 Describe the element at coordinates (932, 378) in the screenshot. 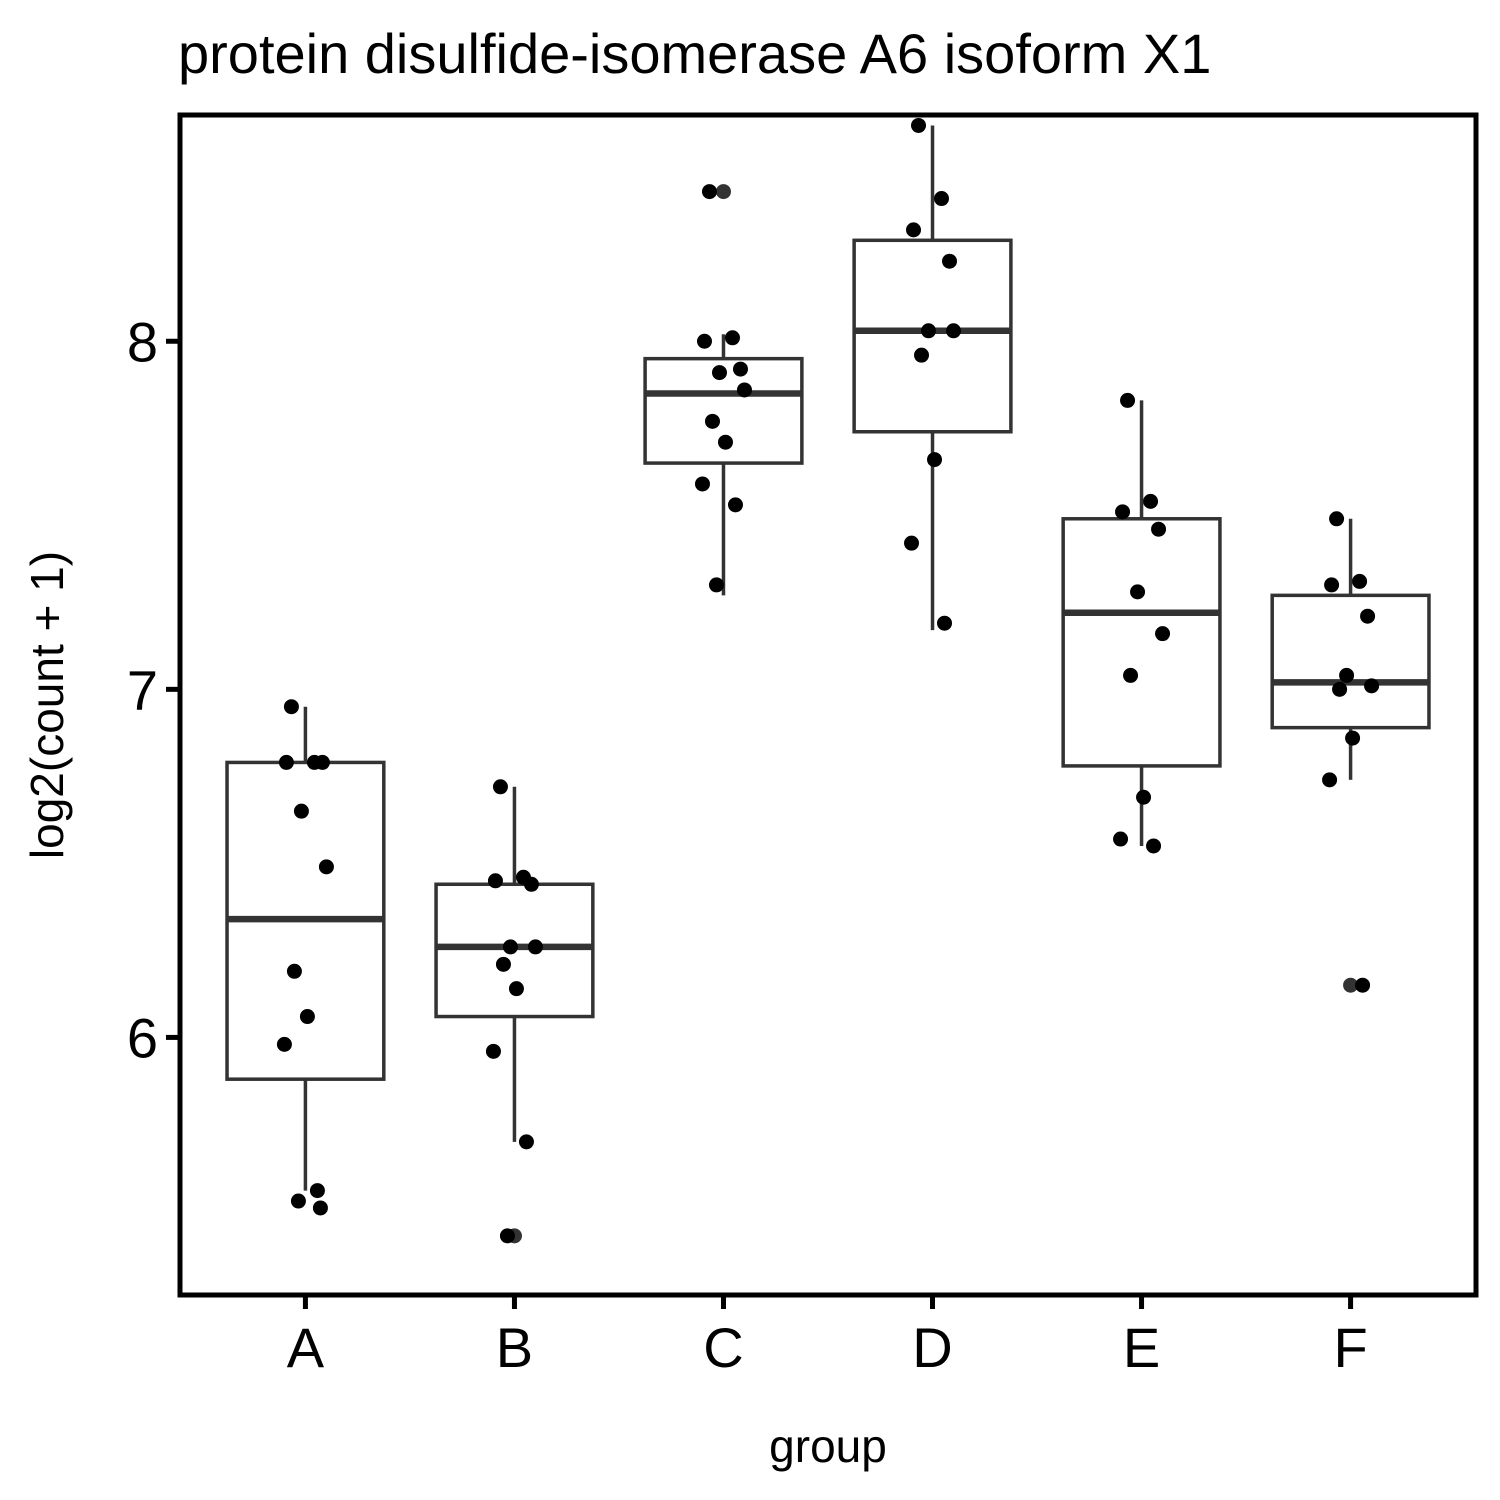

I see `box-group-D` at that location.